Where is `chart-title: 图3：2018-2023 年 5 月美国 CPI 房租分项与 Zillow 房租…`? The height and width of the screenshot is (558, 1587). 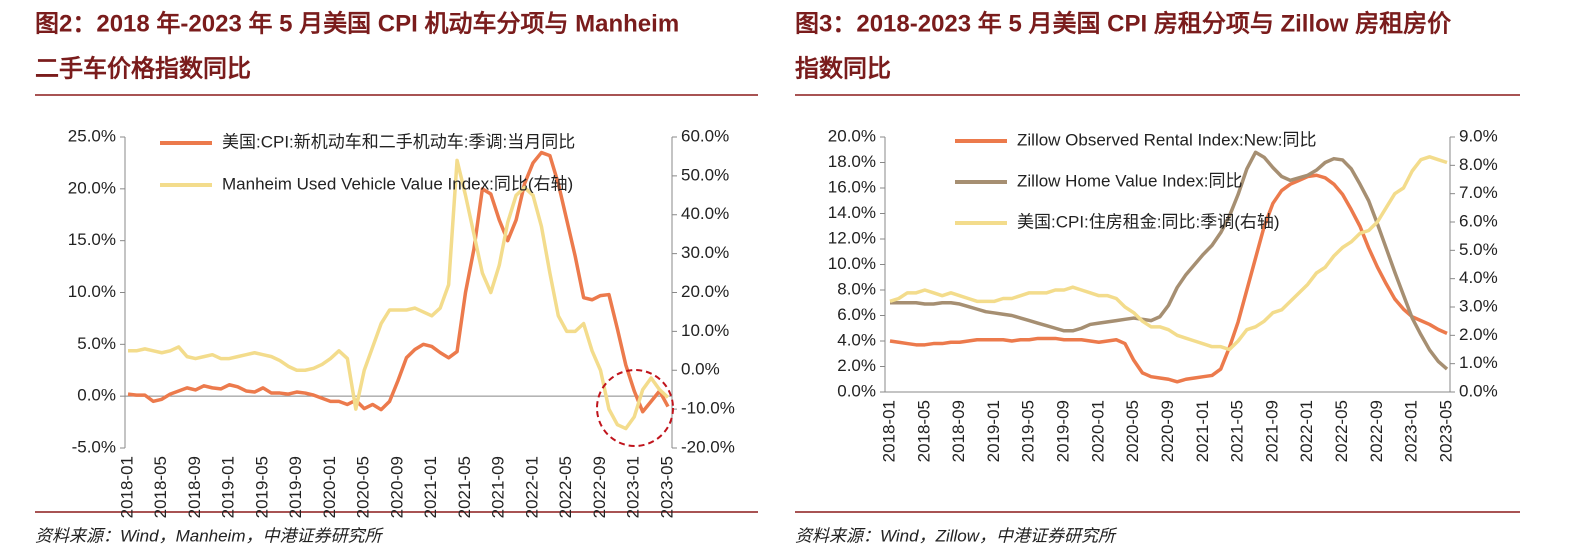
chart-title: 图3：2018-2023 年 5 月美国 CPI 房租分项与 Zillow 房租… is located at coordinates (1123, 23).